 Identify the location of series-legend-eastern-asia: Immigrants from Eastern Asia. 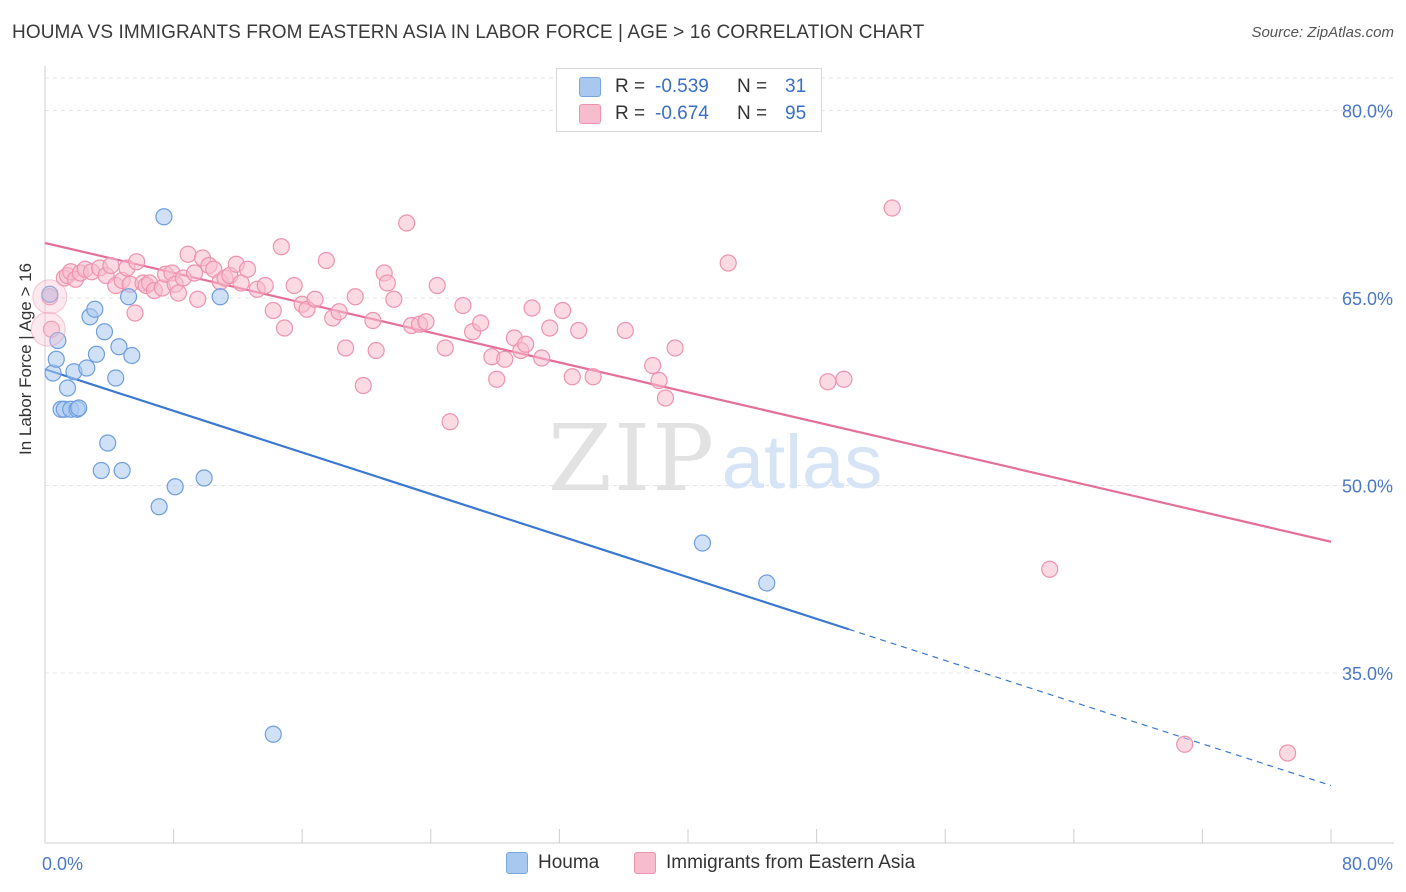
(774, 863).